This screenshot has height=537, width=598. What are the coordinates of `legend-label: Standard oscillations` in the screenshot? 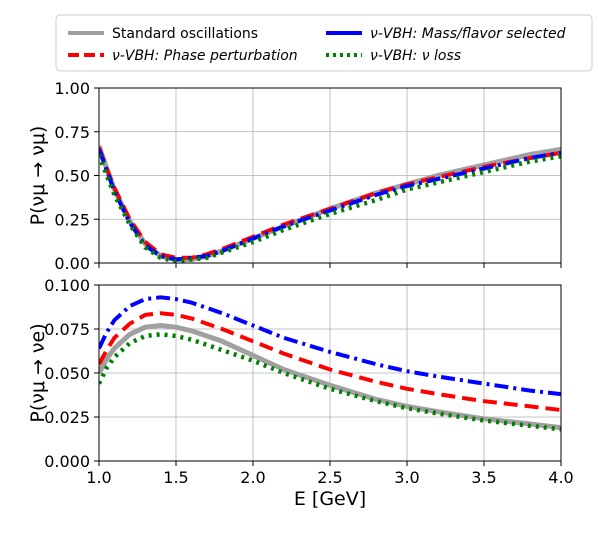 It's located at (185, 34).